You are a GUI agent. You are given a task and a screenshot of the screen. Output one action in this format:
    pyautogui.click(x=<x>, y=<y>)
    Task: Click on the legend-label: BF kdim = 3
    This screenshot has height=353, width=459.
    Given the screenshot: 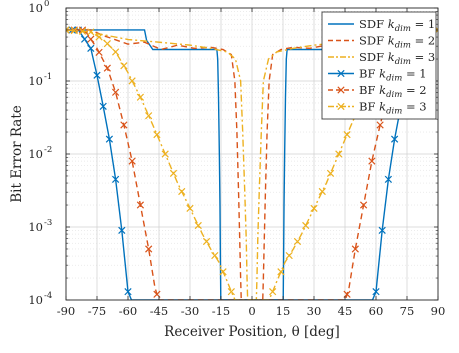 What is the action you would take?
    pyautogui.click(x=393, y=108)
    